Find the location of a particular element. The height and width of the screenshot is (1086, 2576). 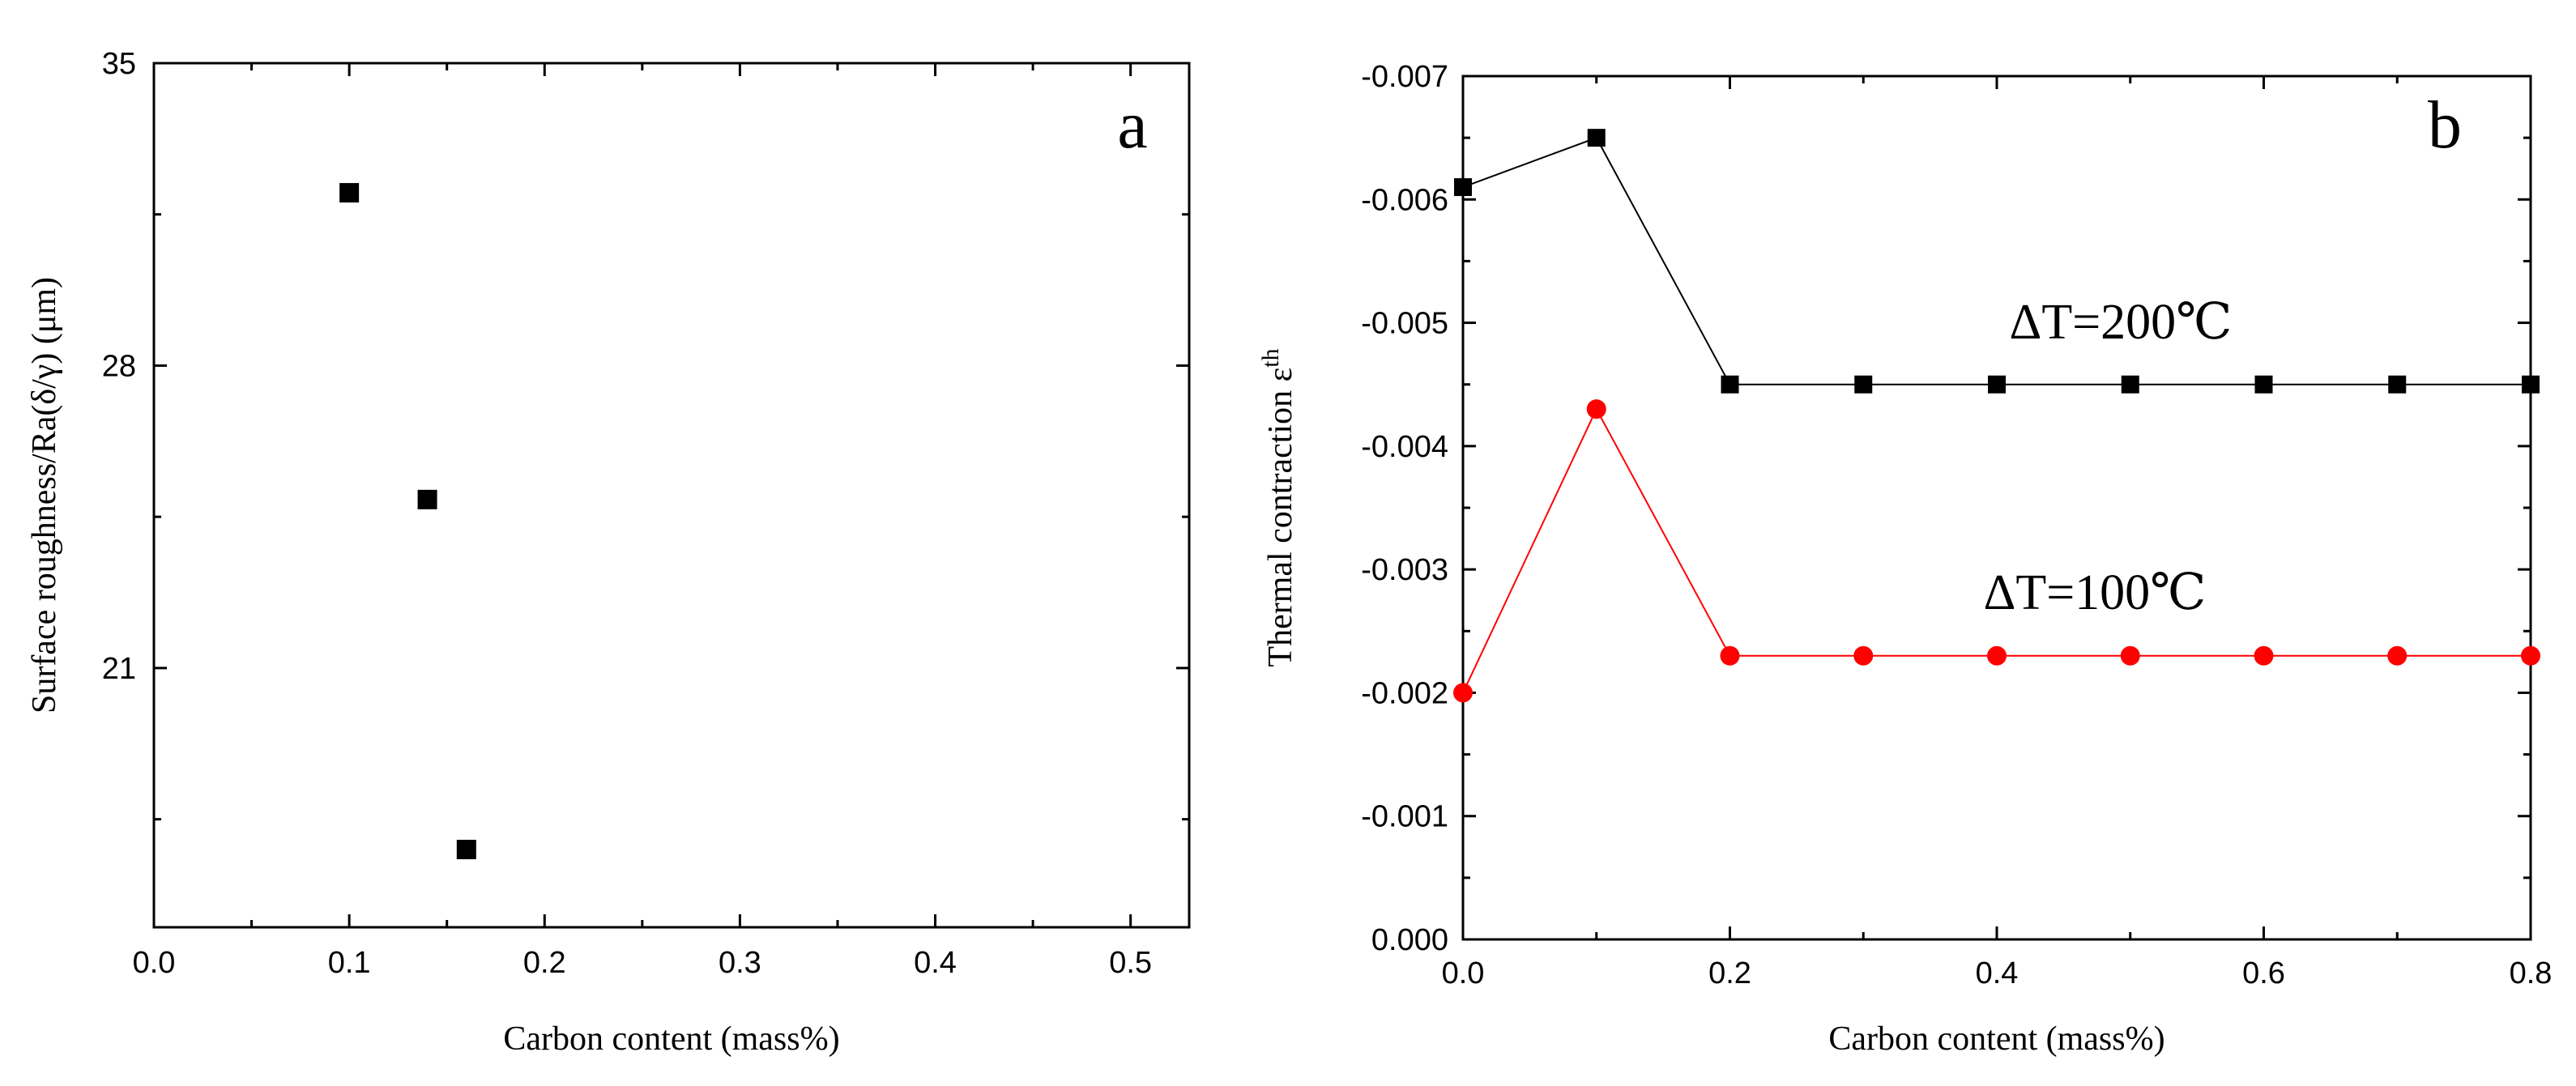

x-tick-label: 0.8 is located at coordinates (2531, 973).